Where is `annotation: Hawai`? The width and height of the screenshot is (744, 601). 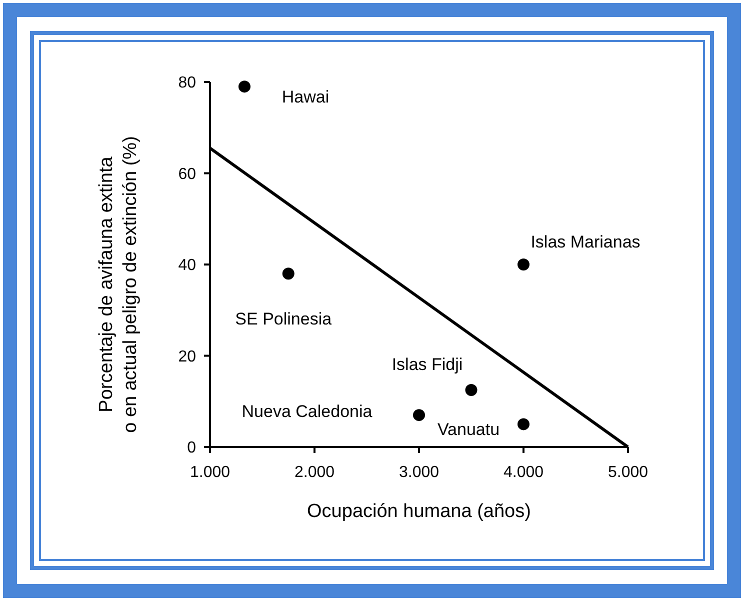
annotation: Hawai is located at coordinates (306, 97).